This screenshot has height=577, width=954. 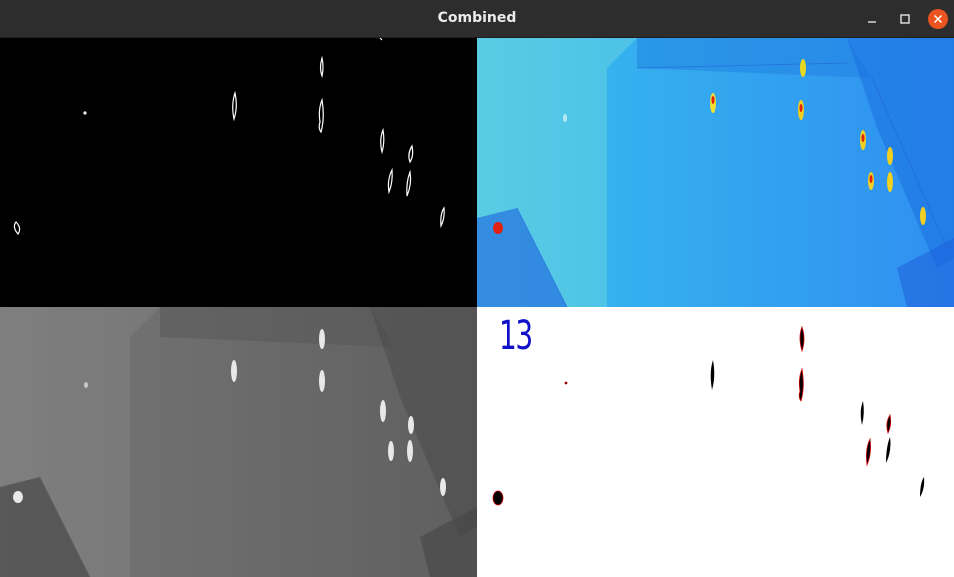 I want to click on close-icon, so click(x=938, y=19).